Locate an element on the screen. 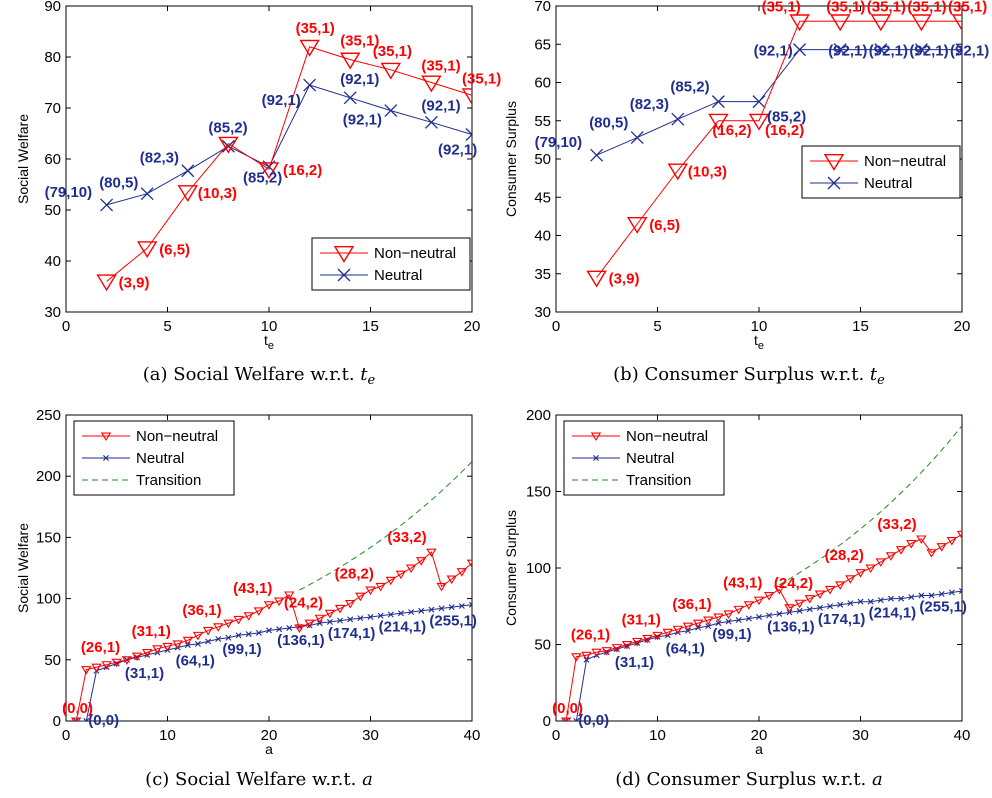 This screenshot has width=992, height=798. y-tick-label: 70 is located at coordinates (542, 7).